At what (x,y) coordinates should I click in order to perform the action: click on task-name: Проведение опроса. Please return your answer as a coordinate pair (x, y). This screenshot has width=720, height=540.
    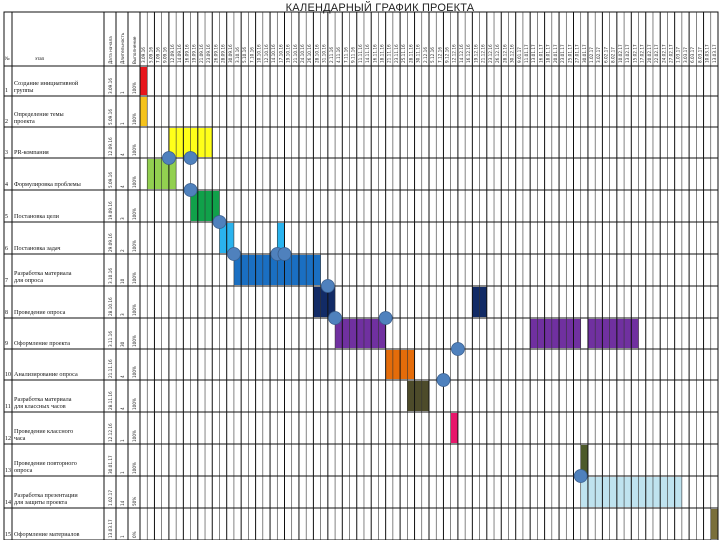
    Looking at the image, I should click on (40, 312).